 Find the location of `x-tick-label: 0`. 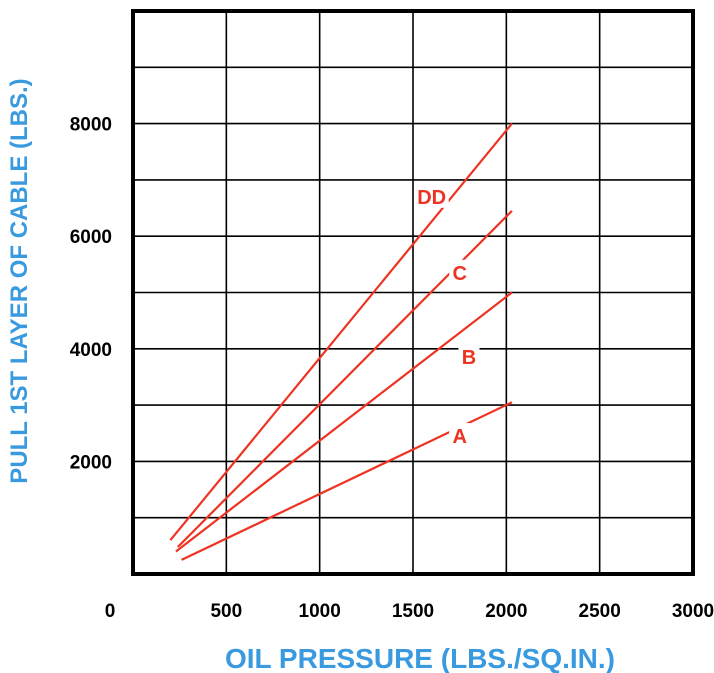

x-tick-label: 0 is located at coordinates (110, 611).